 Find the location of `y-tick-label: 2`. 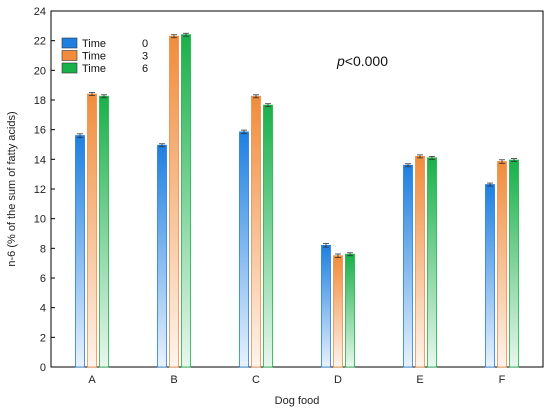

y-tick-label: 2 is located at coordinates (43, 338).